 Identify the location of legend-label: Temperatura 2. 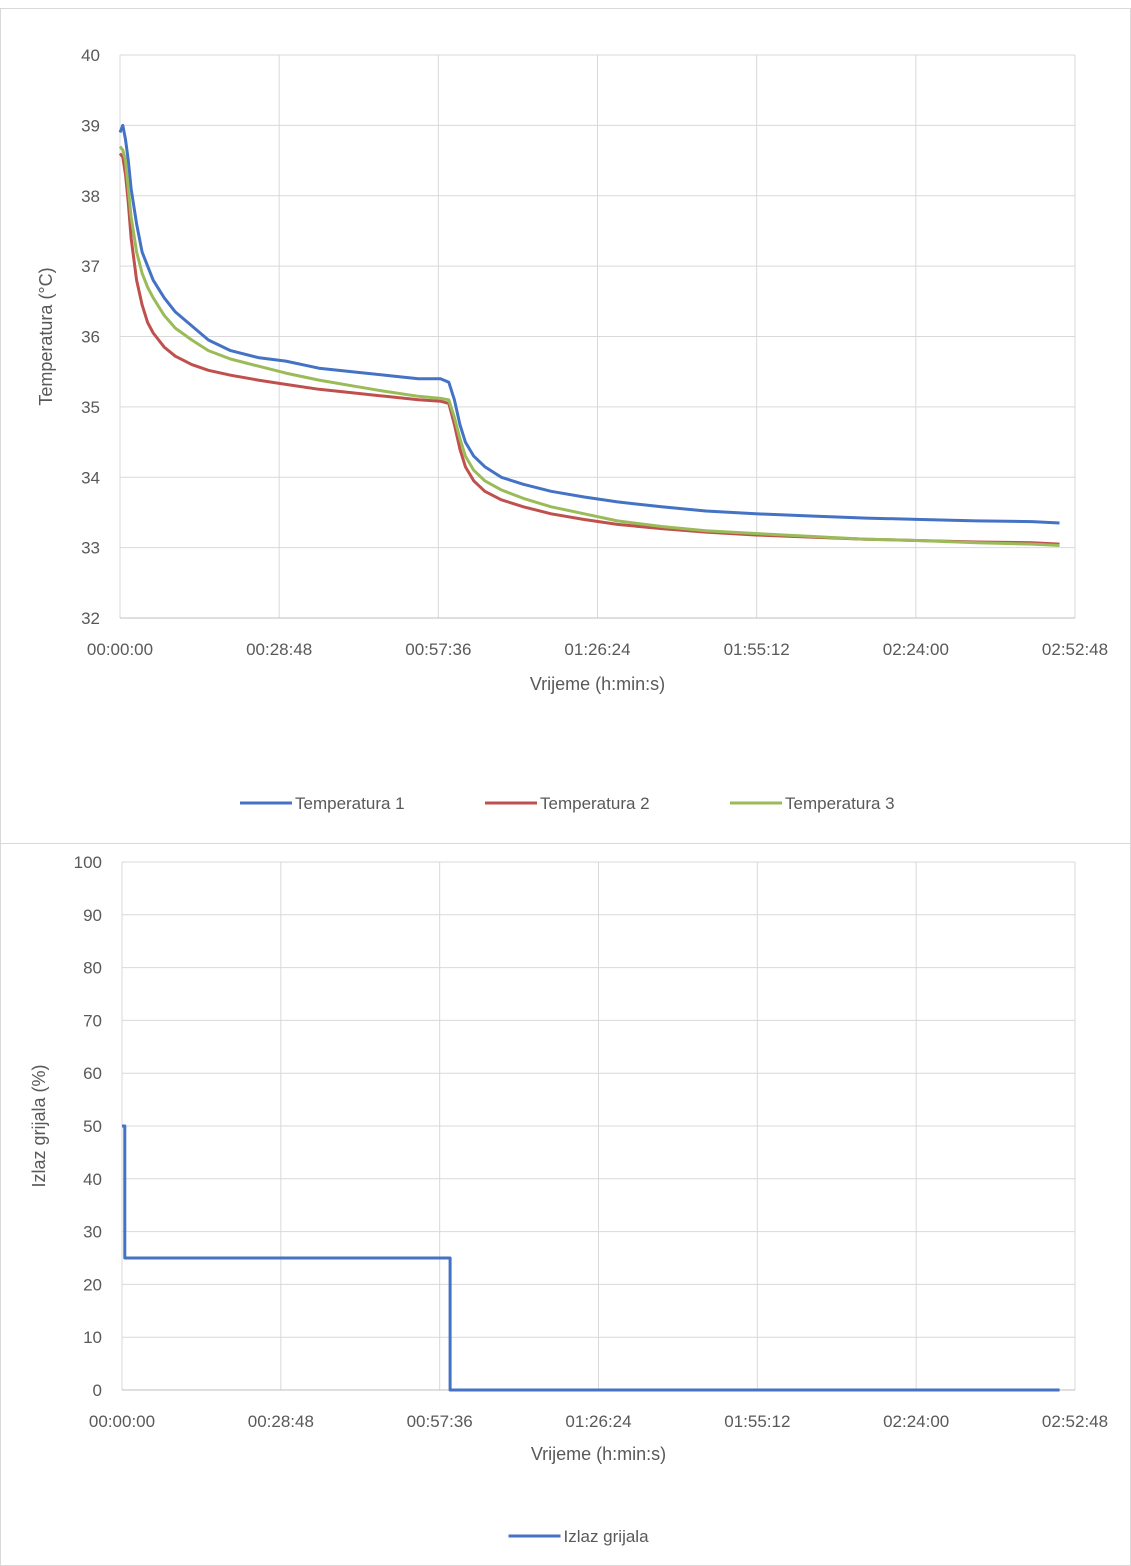
(595, 803).